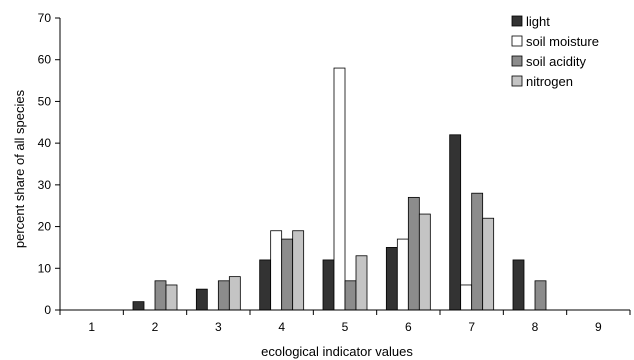 The height and width of the screenshot is (360, 634). I want to click on x-tick-label: 5, so click(345, 327).